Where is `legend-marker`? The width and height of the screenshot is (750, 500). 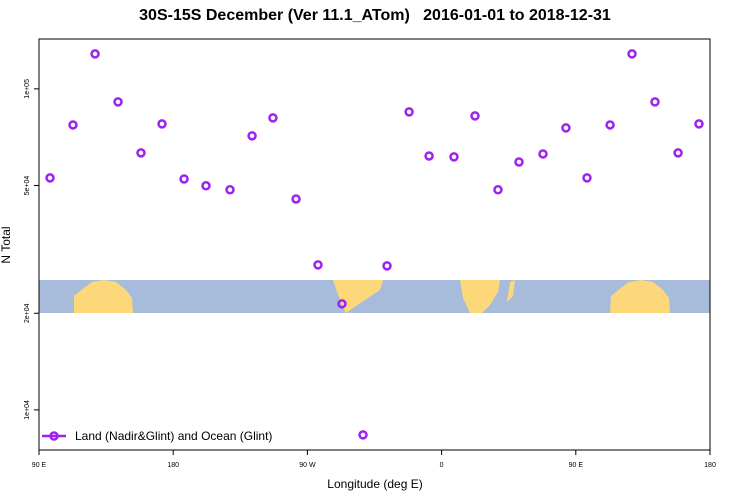
legend-marker is located at coordinates (54, 436).